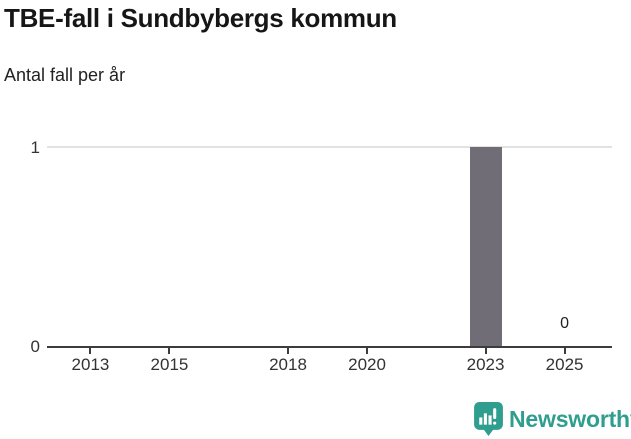  I want to click on x-tick-label: 2025, so click(564, 364).